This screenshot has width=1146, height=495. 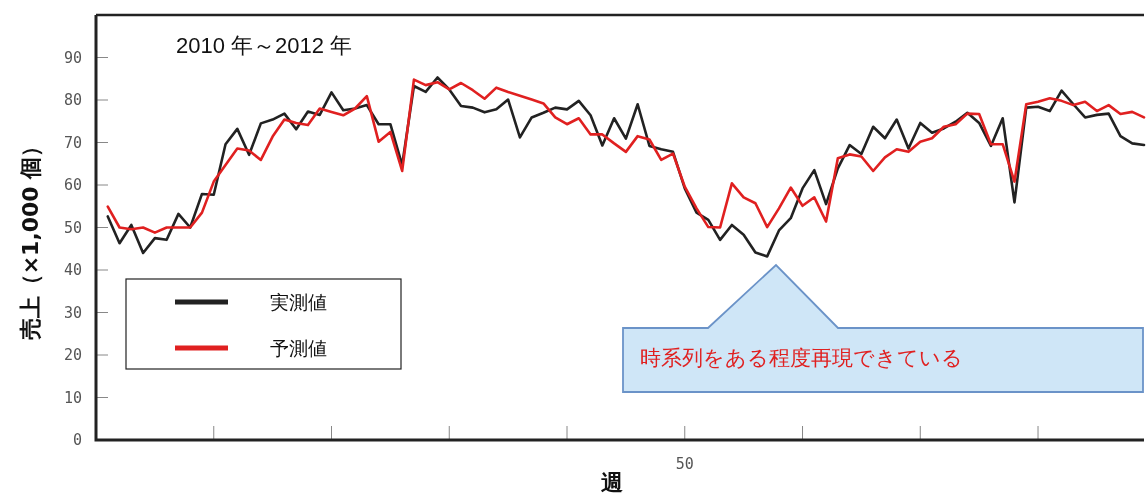 I want to click on x-axis-title: 週, so click(x=612, y=482).